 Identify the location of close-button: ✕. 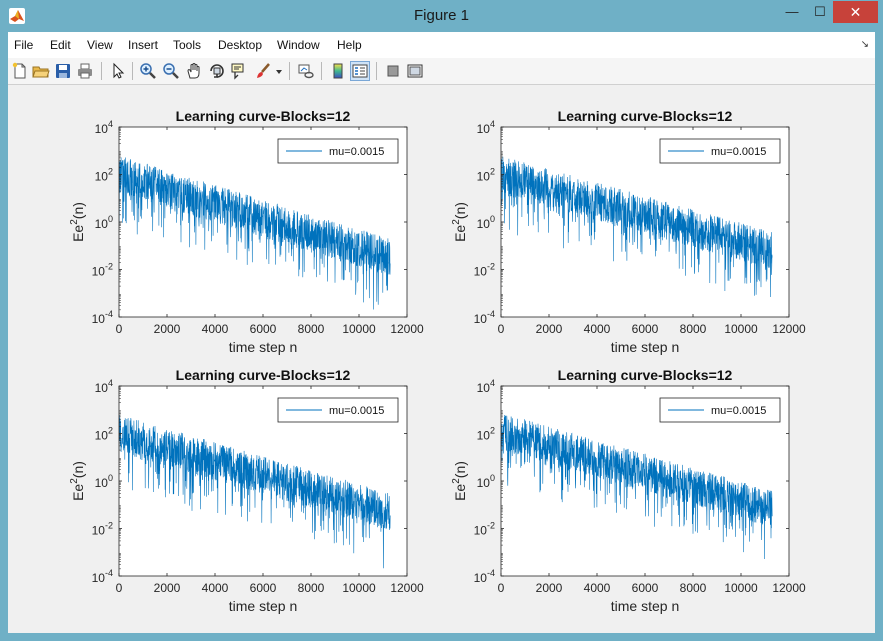
(855, 12).